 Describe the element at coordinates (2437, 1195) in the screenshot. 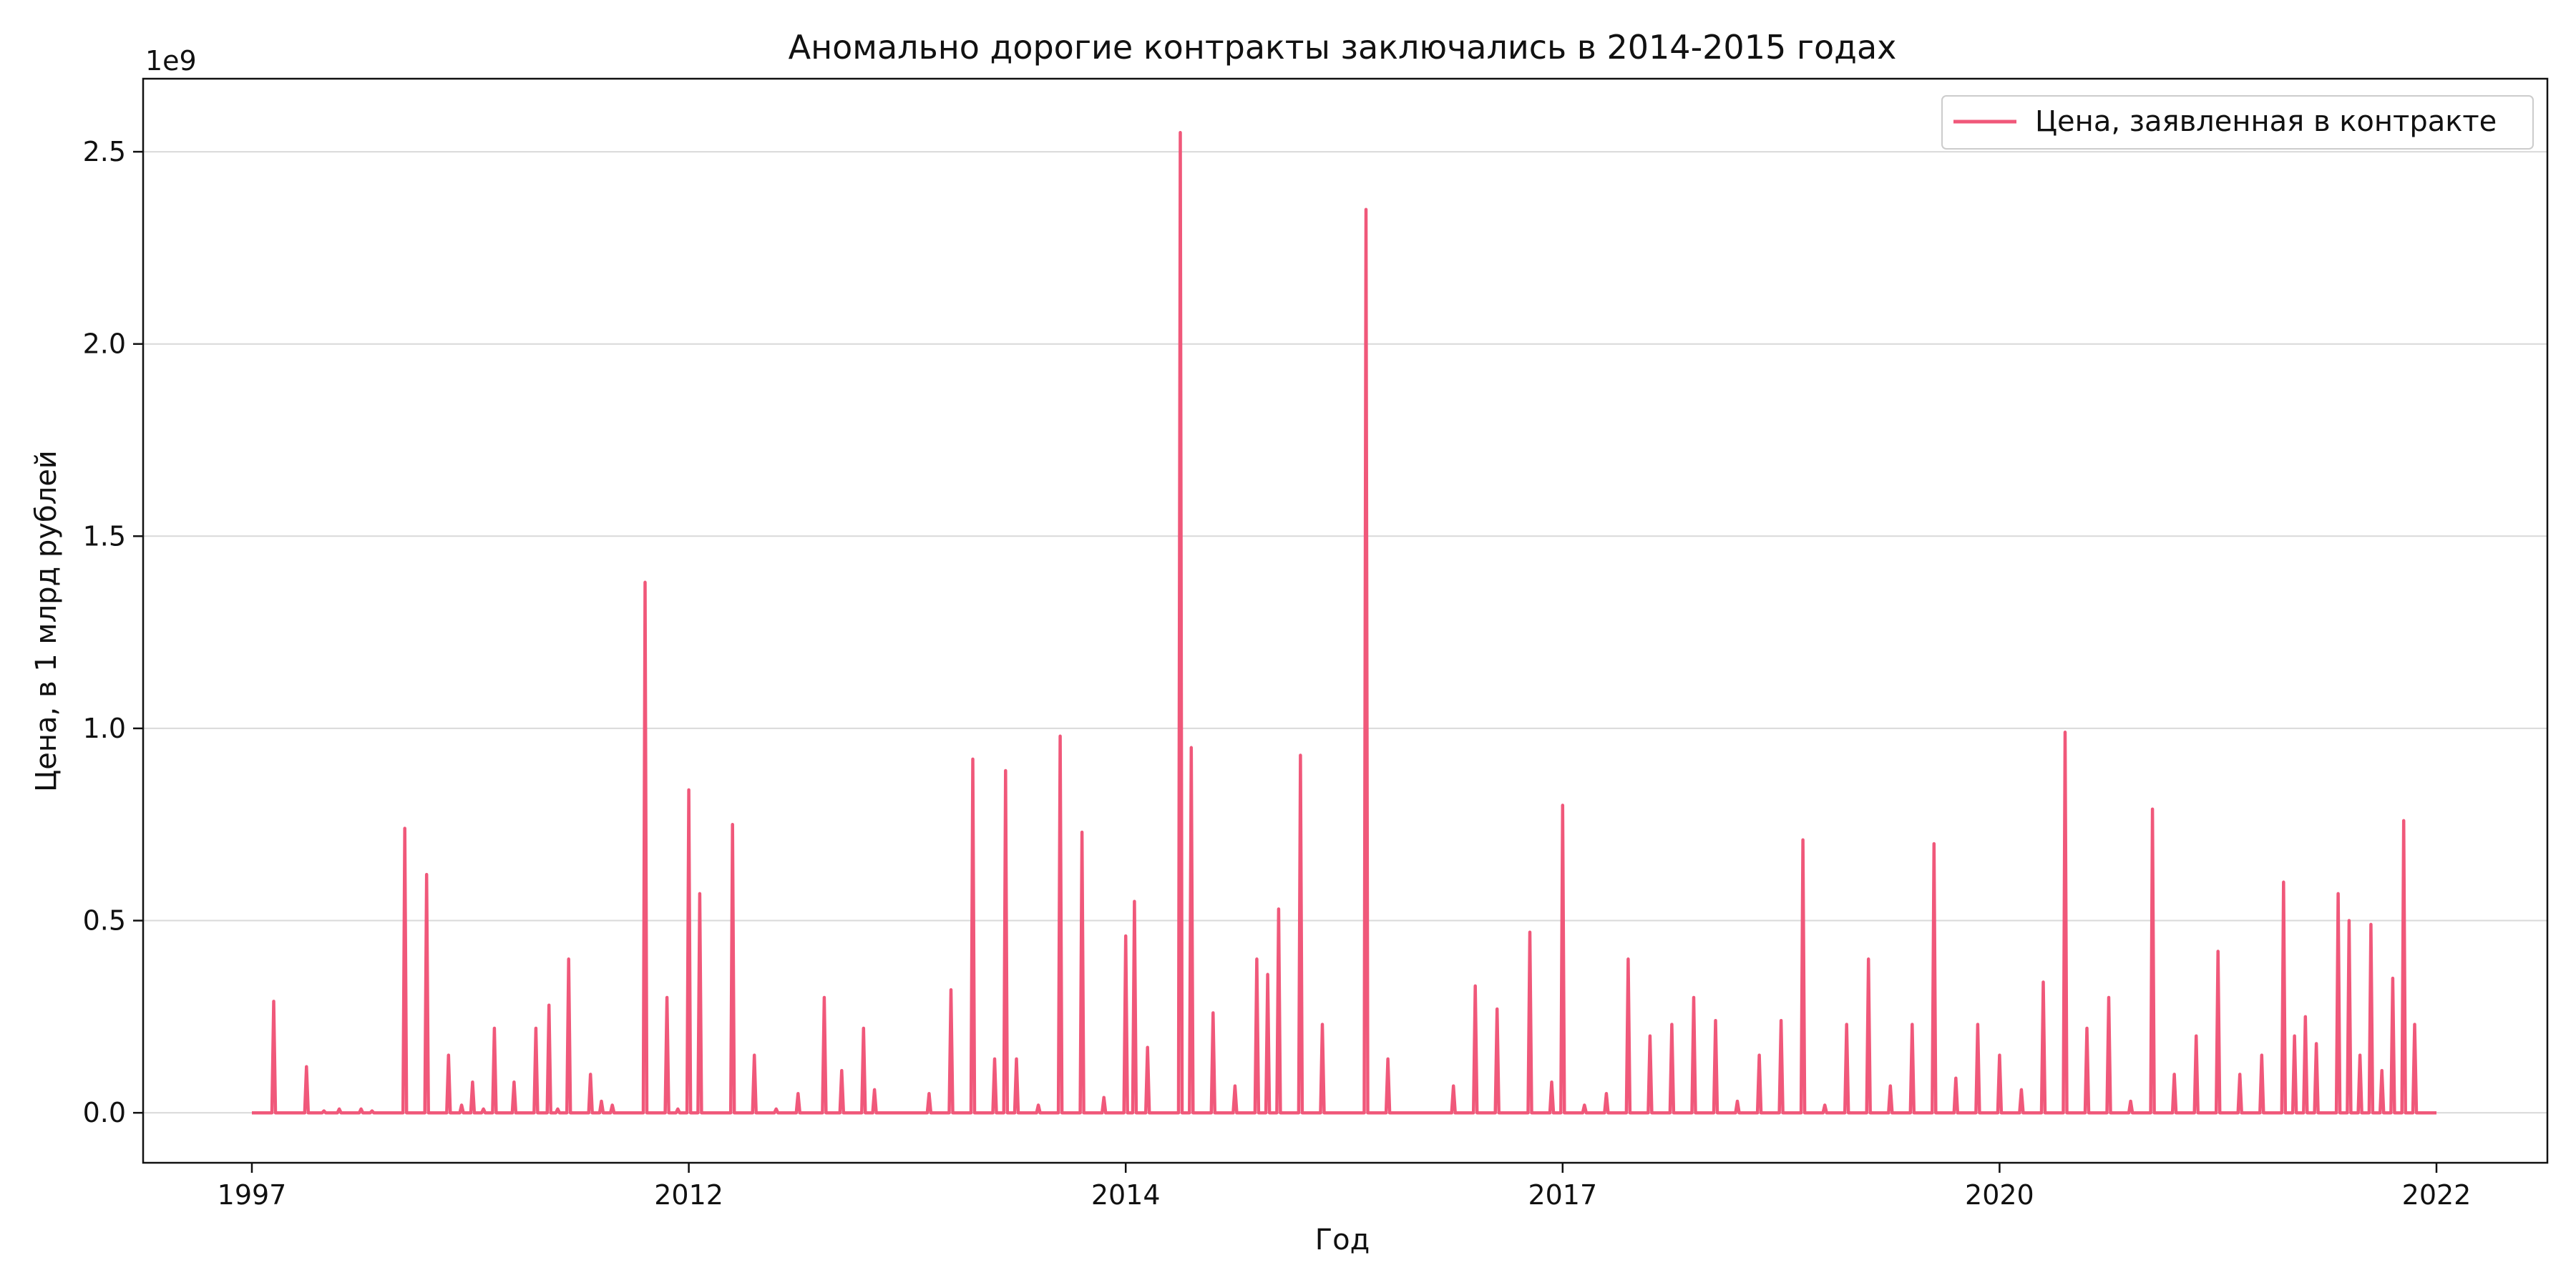

I see `x-tick-label: 2022` at that location.